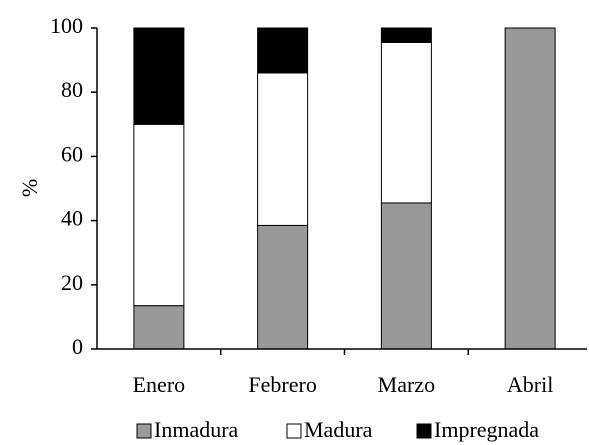  I want to click on legend-label: Madura, so click(338, 429).